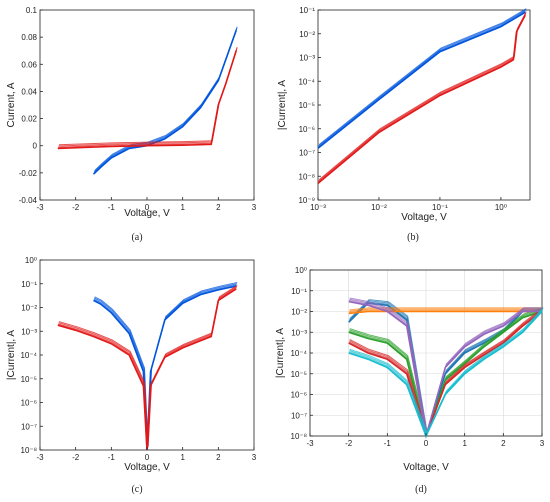 Image resolution: width=550 pixels, height=502 pixels. What do you see at coordinates (413, 237) in the screenshot?
I see `panel-caption: (b)` at bounding box center [413, 237].